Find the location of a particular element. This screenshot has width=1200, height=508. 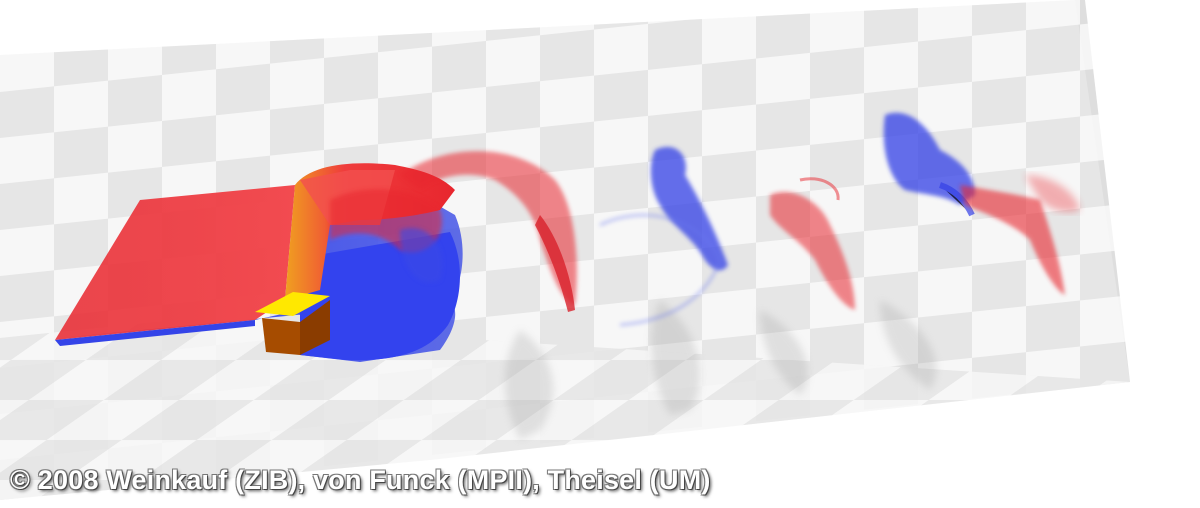

cuboid-front-face is located at coordinates (281, 336).